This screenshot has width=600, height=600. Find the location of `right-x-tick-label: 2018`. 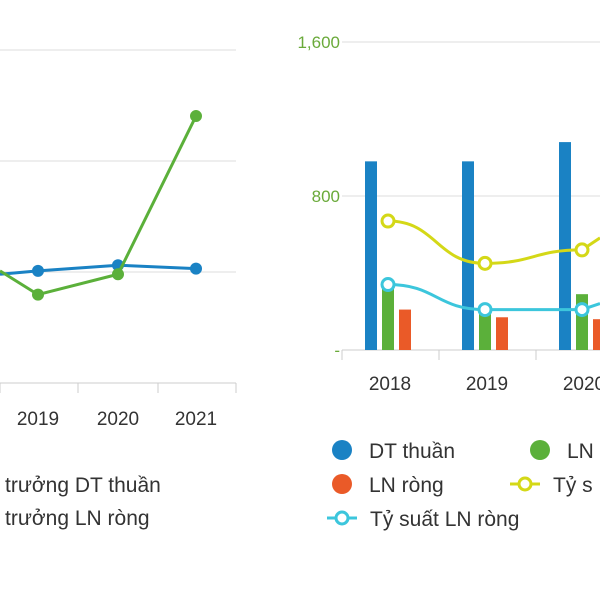

right-x-tick-label: 2018 is located at coordinates (390, 384).